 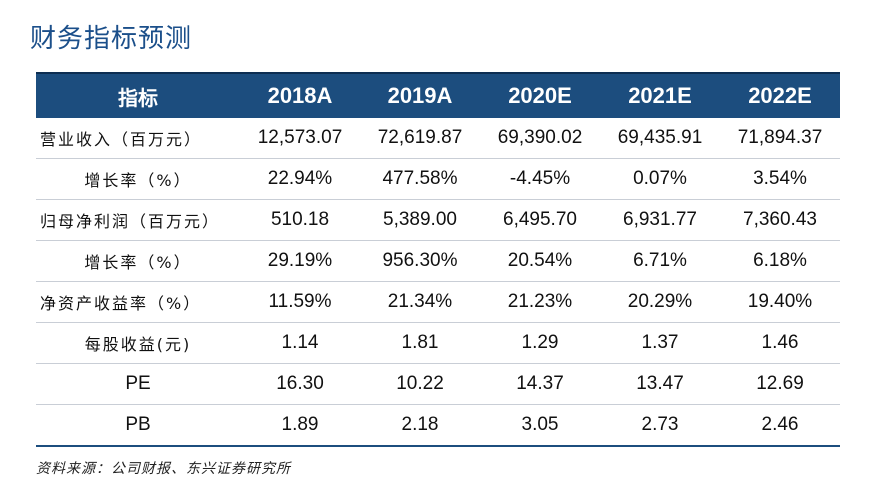 I want to click on table-cell: 1.14, so click(x=300, y=343).